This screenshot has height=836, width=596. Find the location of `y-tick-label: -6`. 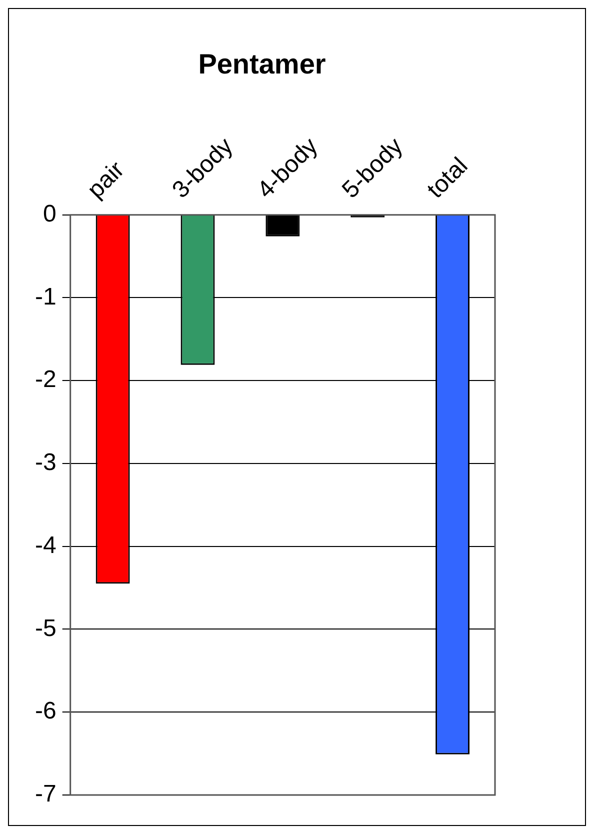

y-tick-label: -6 is located at coordinates (45, 711).